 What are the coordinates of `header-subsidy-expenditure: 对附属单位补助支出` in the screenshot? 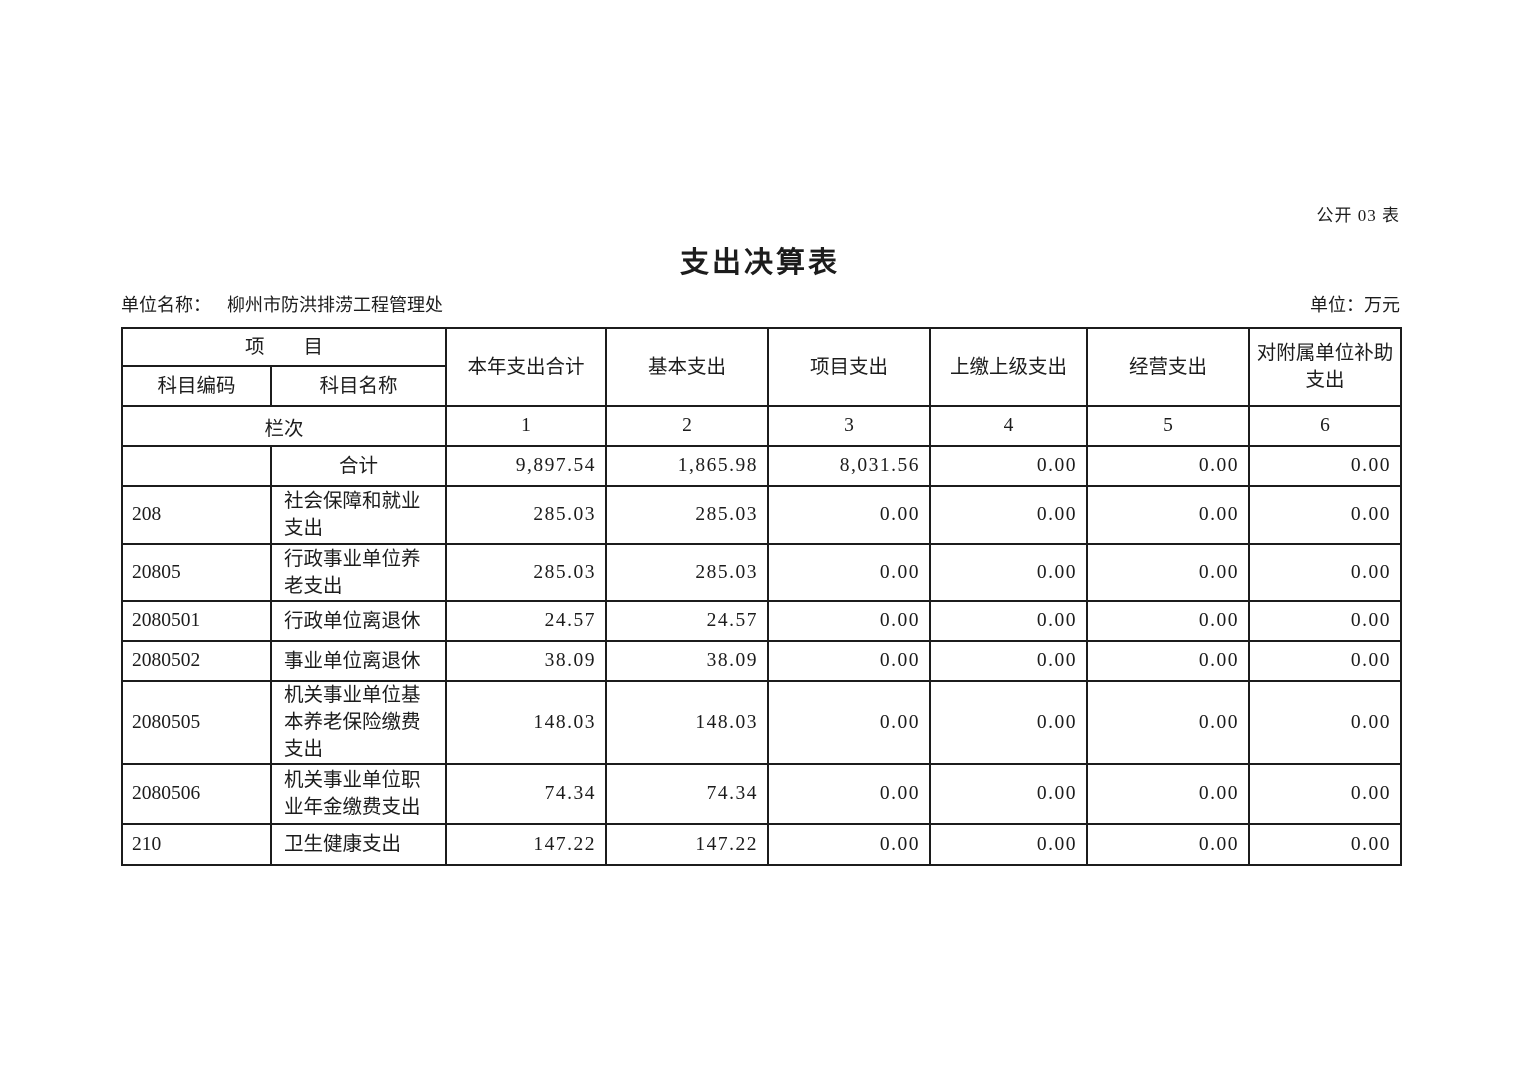 It's located at (1325, 367).